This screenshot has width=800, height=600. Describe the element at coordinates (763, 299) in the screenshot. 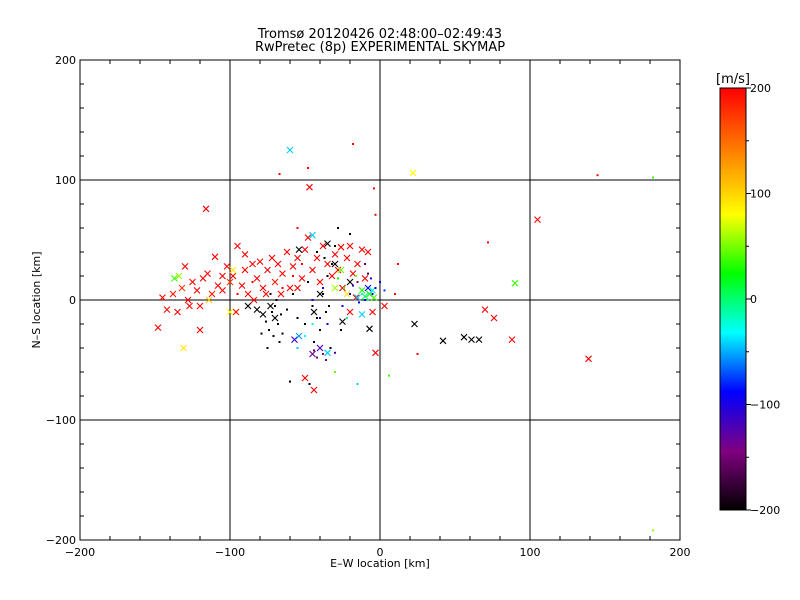

I see `colorbar-ticks: 200 100 0 −100 −200` at that location.